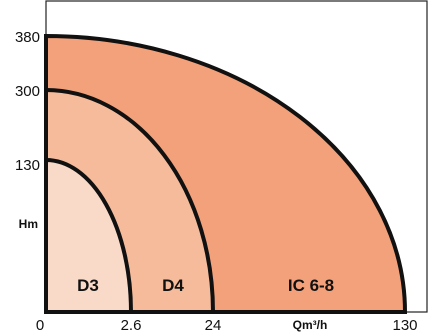  I want to click on region-d3, so click(89, 235).